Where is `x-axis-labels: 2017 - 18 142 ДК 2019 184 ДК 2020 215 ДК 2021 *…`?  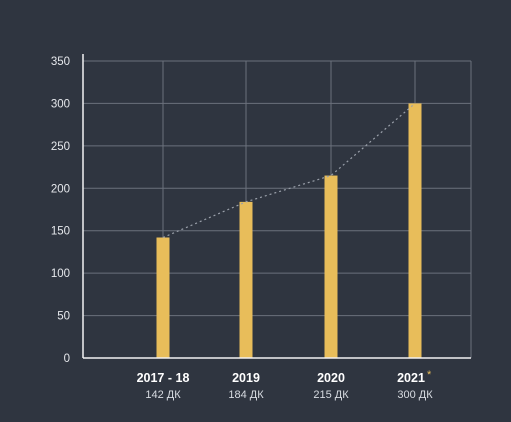
x-axis-labels: 2017 - 18 142 ДК 2019 184 ДК 2020 215 ДК 2021 *… is located at coordinates (285, 385).